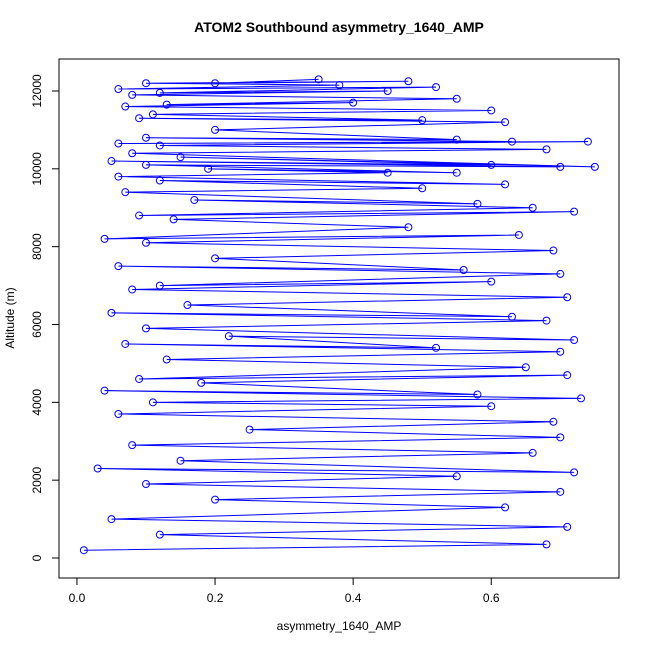 The height and width of the screenshot is (650, 650). I want to click on y-tick-label: 6000, so click(37, 324).